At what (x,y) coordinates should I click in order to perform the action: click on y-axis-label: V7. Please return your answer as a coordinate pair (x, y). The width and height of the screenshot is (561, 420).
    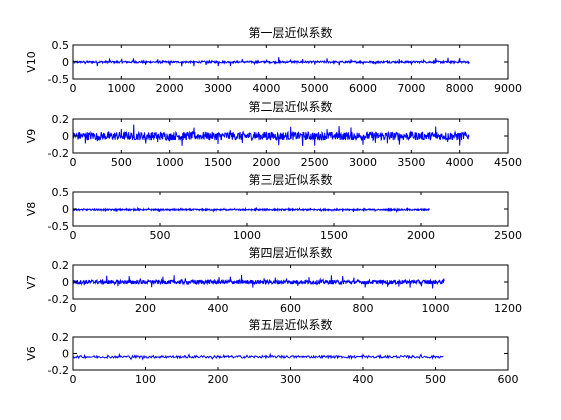
    Looking at the image, I should click on (31, 282).